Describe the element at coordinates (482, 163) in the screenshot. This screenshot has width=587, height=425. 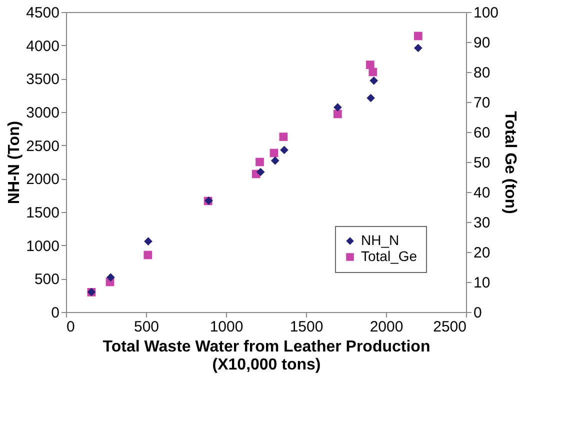
I see `y2-tick-label: 50` at that location.